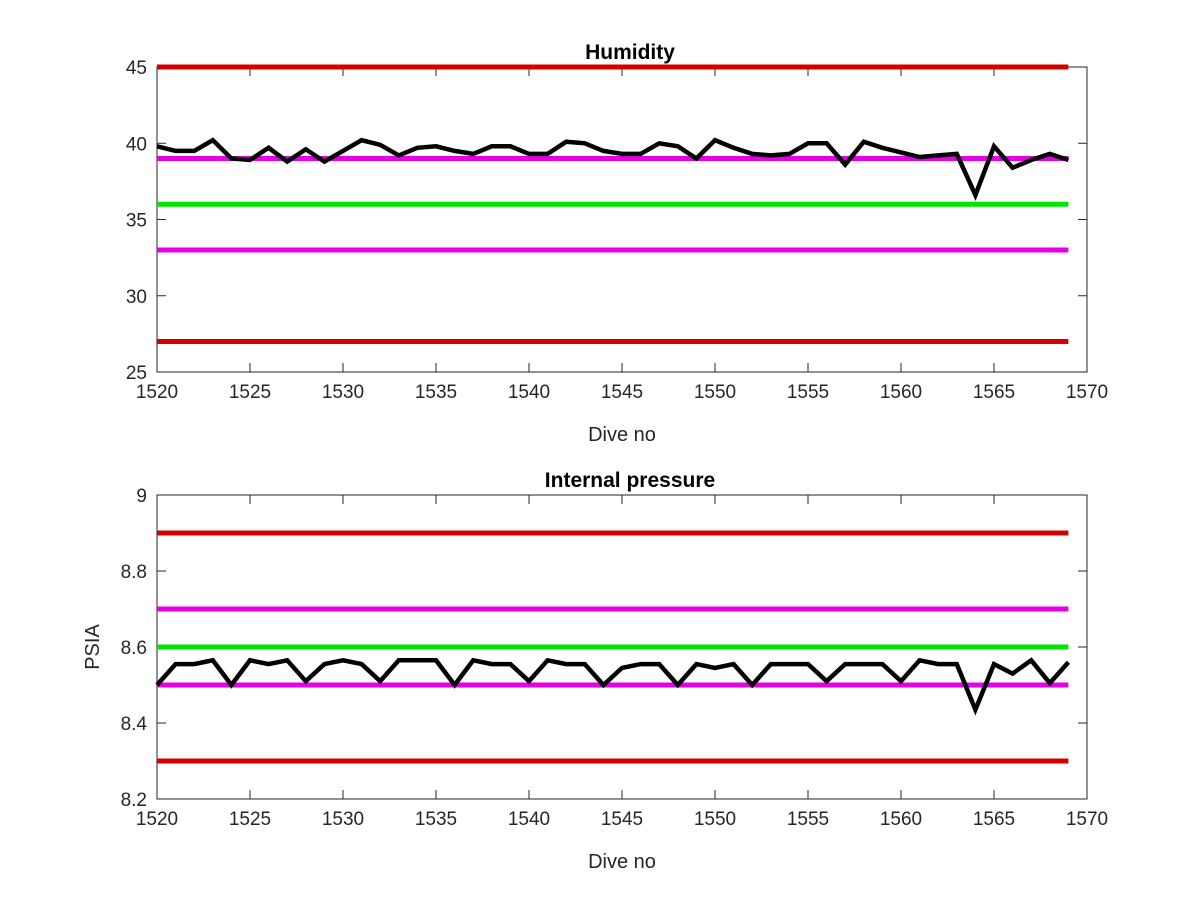 The image size is (1200, 905). What do you see at coordinates (136, 373) in the screenshot?
I see `y-tick-label: 25` at bounding box center [136, 373].